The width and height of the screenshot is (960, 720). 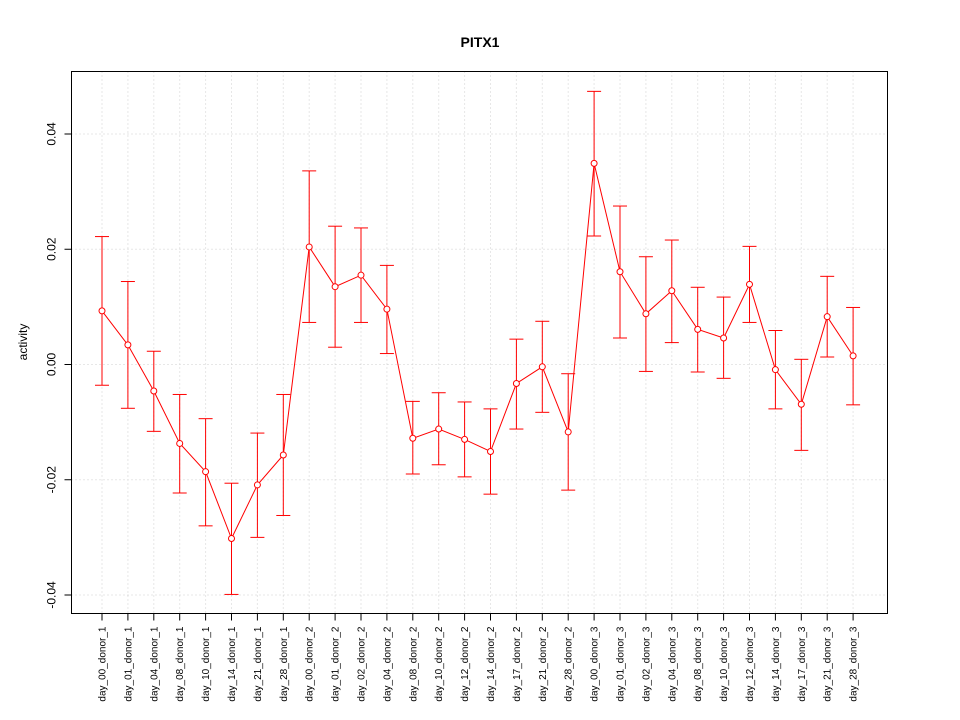 What do you see at coordinates (52, 480) in the screenshot?
I see `y-tick-label: -0.02` at bounding box center [52, 480].